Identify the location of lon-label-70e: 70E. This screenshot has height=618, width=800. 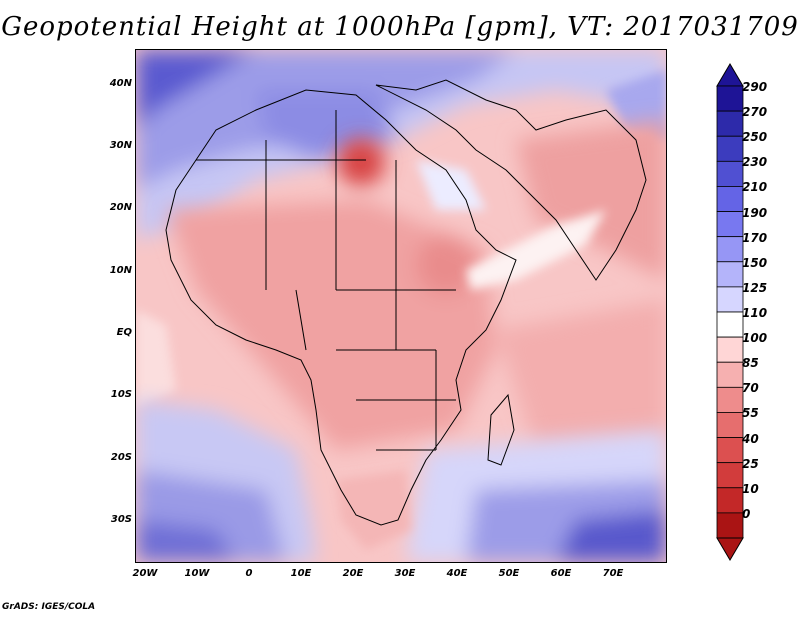
(613, 573).